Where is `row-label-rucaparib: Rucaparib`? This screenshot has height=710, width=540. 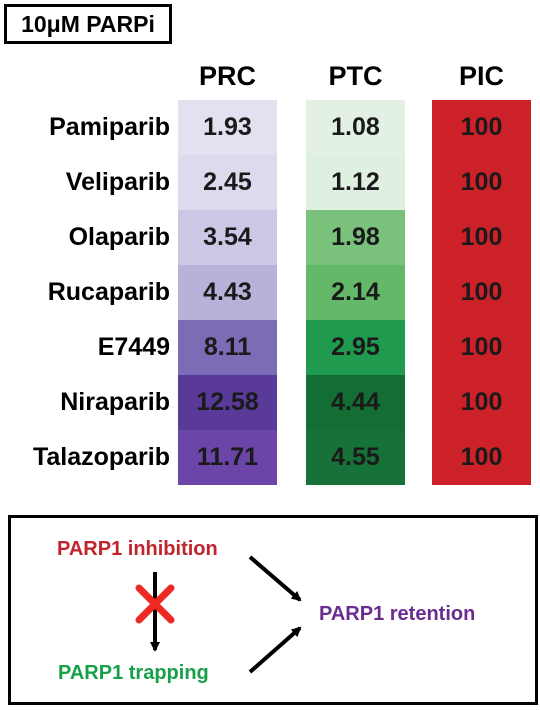 row-label-rucaparib: Rucaparib is located at coordinates (108, 292).